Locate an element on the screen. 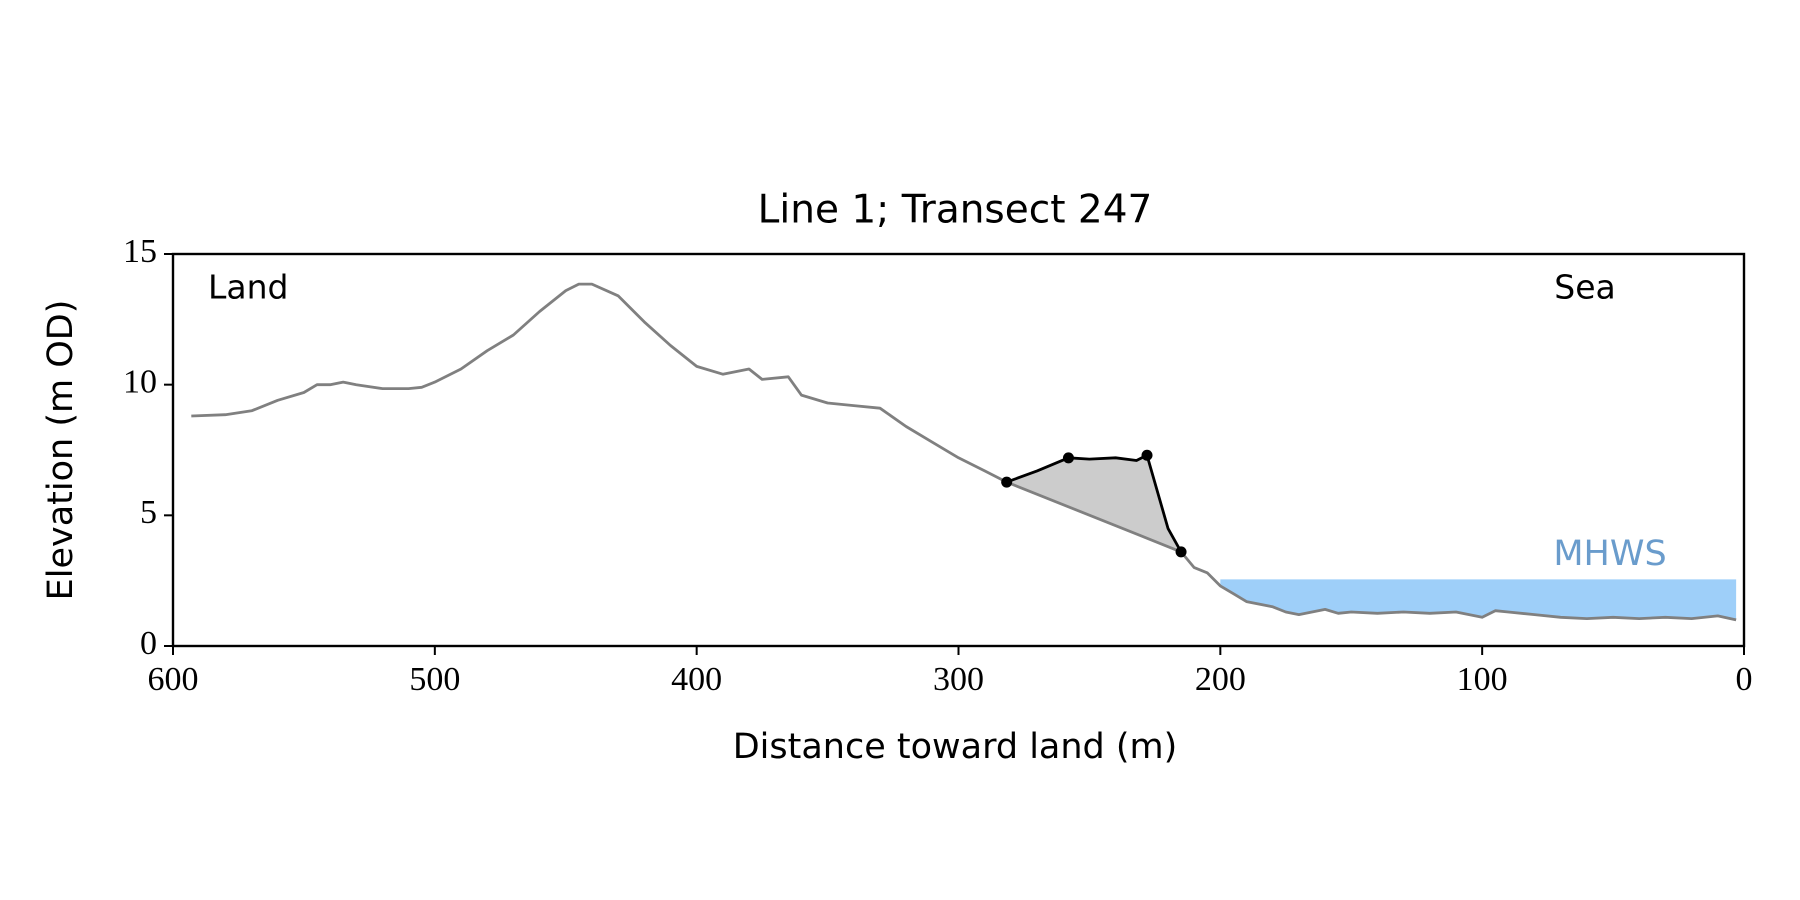  y-axis-label: Elevation (m OD) is located at coordinates (61, 450).